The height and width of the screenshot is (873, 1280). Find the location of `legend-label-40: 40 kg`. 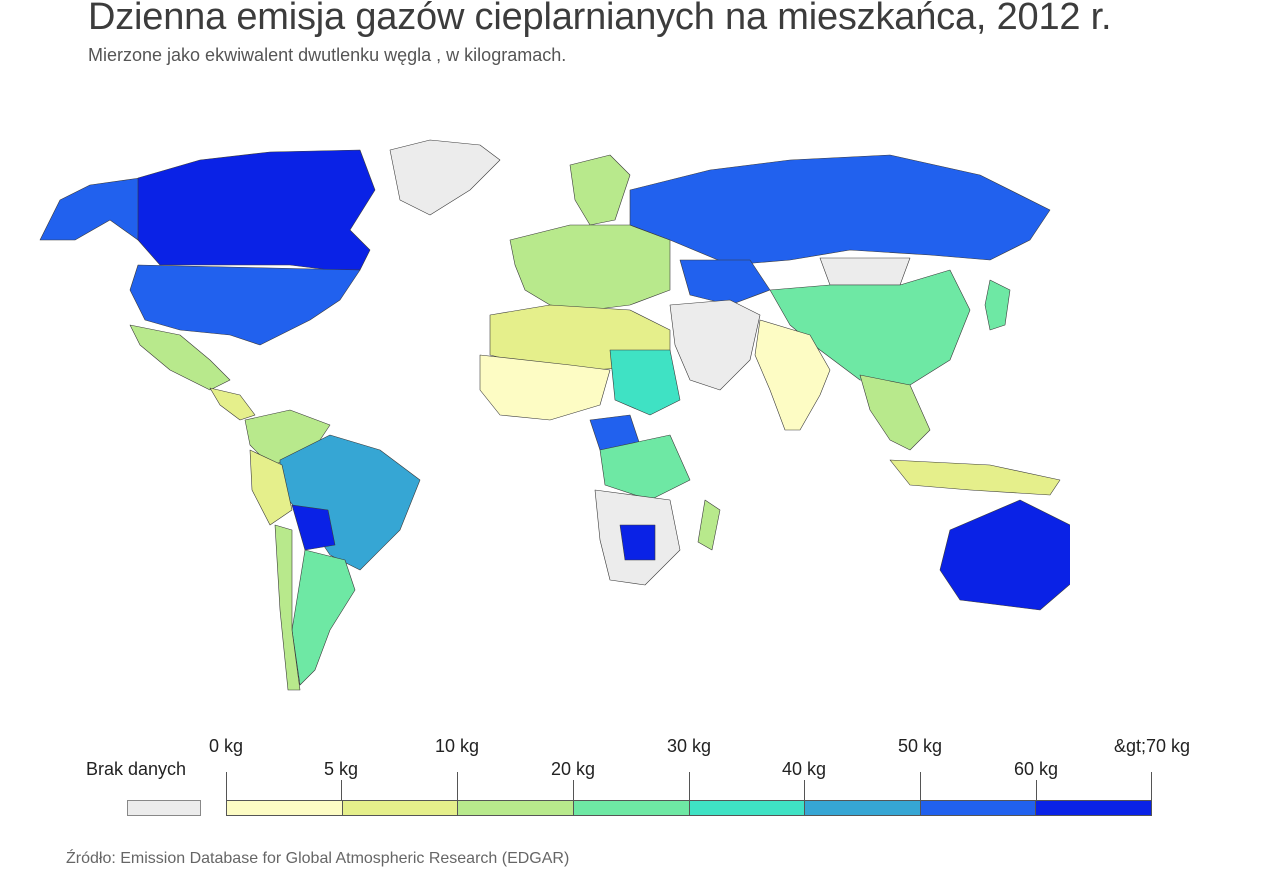

legend-label-40: 40 kg is located at coordinates (804, 769).